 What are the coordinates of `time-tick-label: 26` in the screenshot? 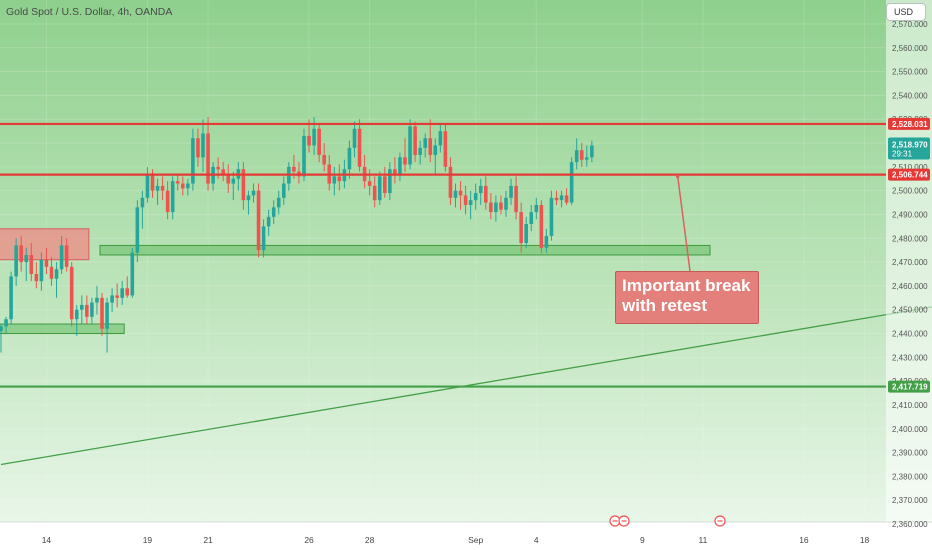 It's located at (309, 540).